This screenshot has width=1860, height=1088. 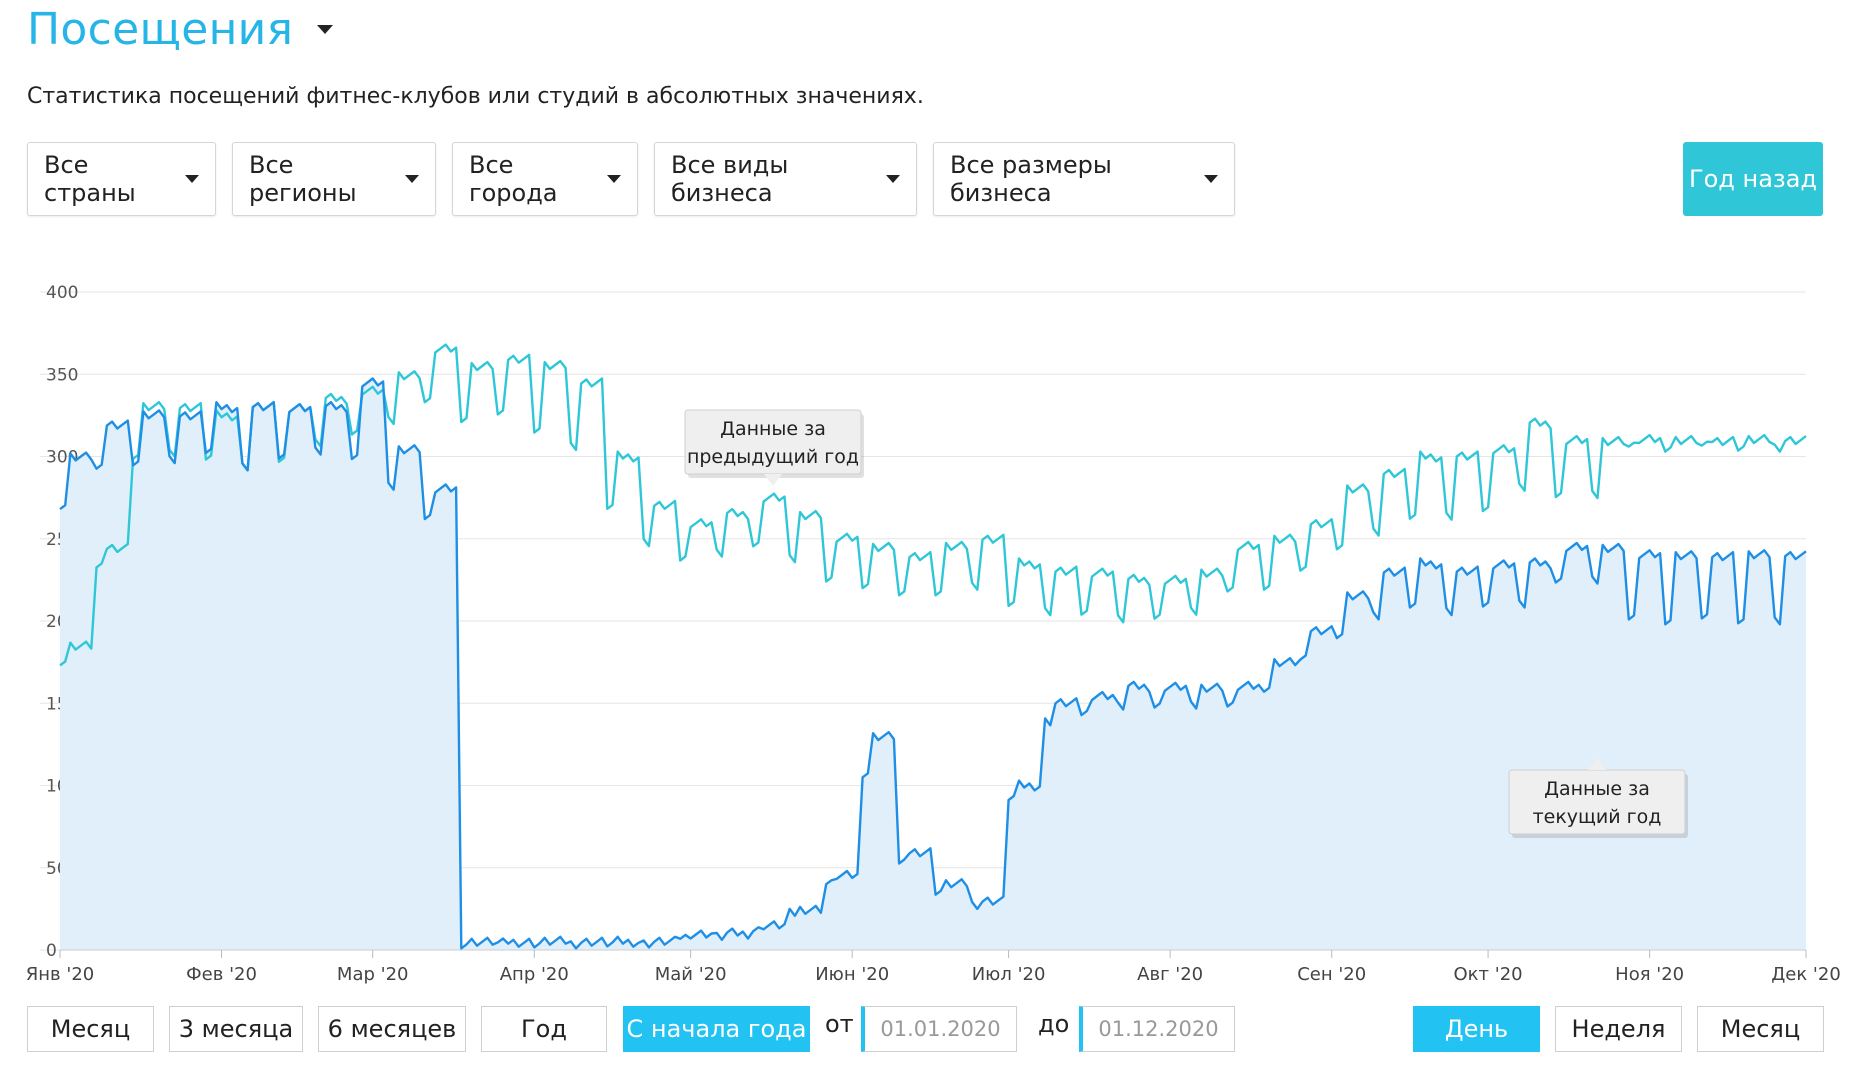 What do you see at coordinates (1618, 1029) in the screenshot?
I see `granularity-week-button: Неделя` at bounding box center [1618, 1029].